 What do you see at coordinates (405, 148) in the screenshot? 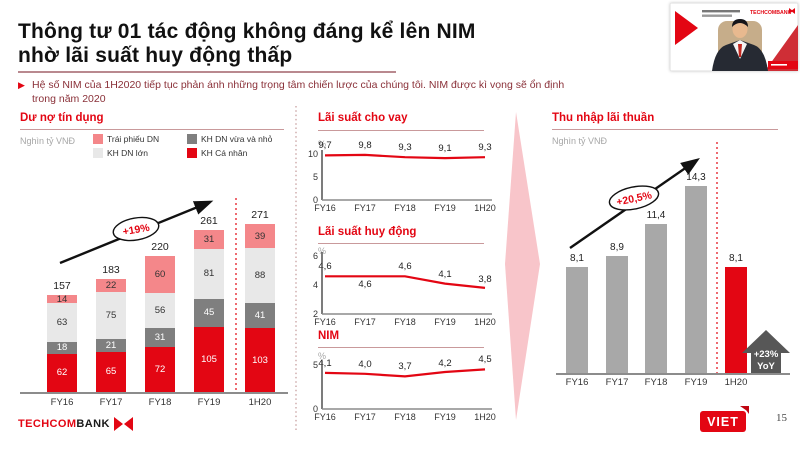
I see `data-point-label: 9,3` at bounding box center [405, 148].